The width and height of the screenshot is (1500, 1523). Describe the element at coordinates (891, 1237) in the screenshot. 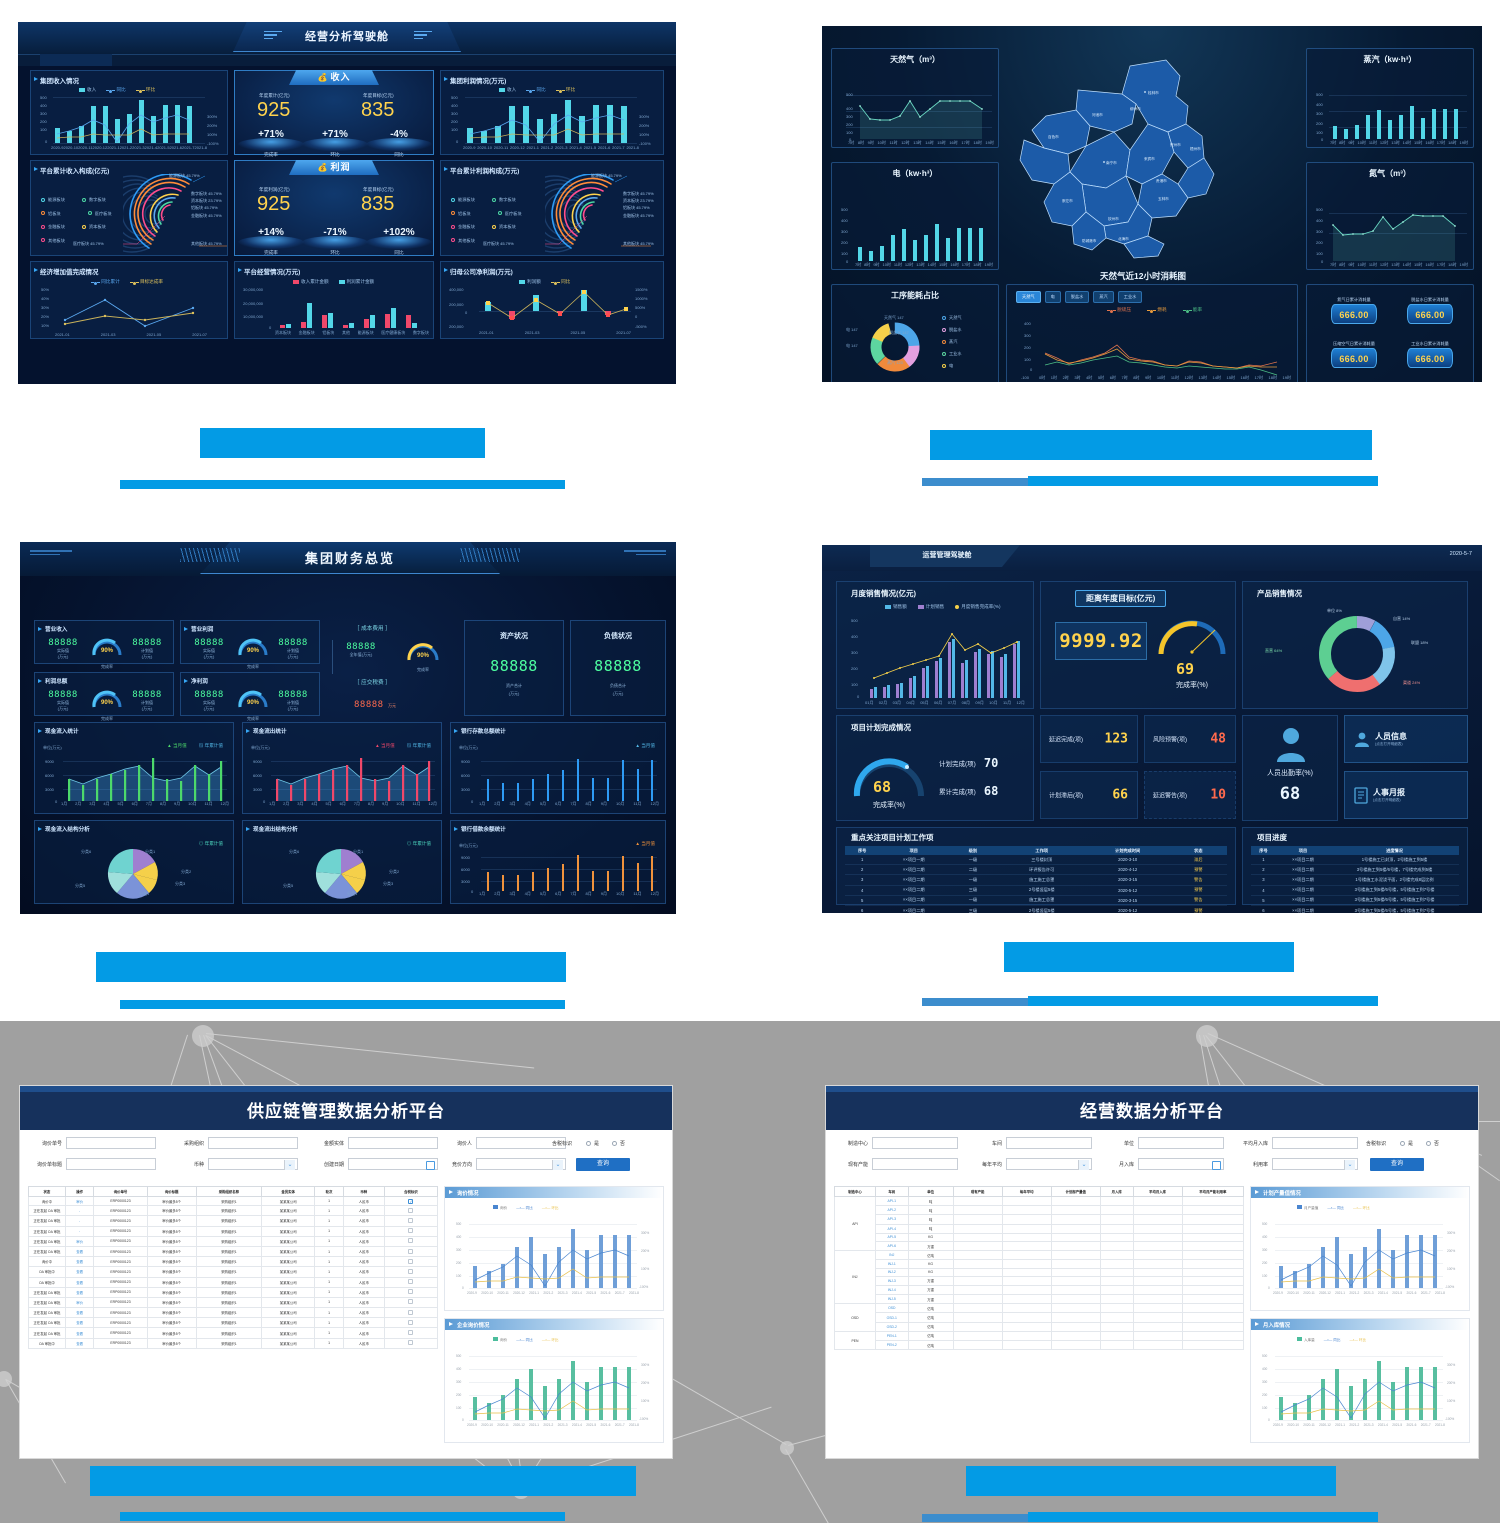

I see `workshop-link: API-5` at that location.